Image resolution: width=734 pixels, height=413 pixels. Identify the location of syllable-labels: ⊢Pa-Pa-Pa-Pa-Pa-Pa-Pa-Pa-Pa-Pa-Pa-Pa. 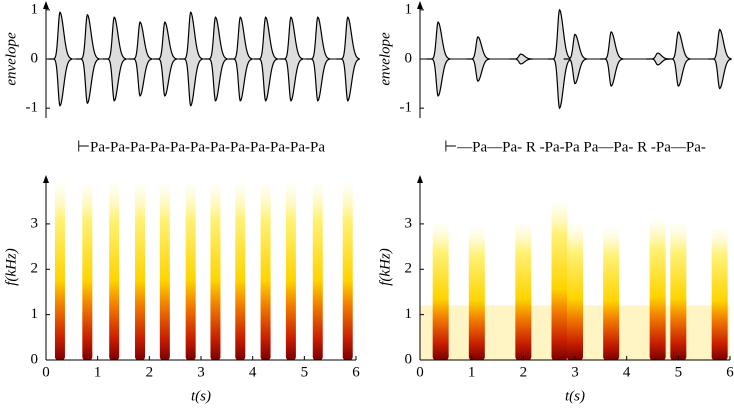
(201, 147).